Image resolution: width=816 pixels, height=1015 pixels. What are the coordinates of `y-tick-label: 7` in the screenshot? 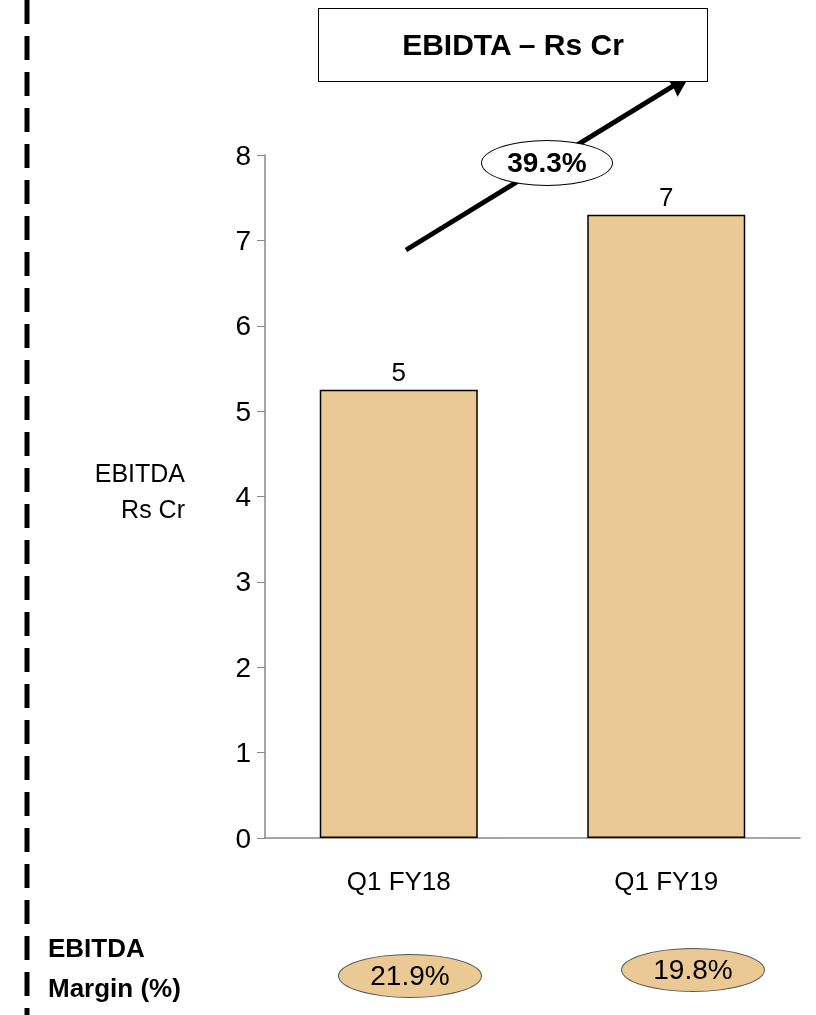 It's located at (243, 240).